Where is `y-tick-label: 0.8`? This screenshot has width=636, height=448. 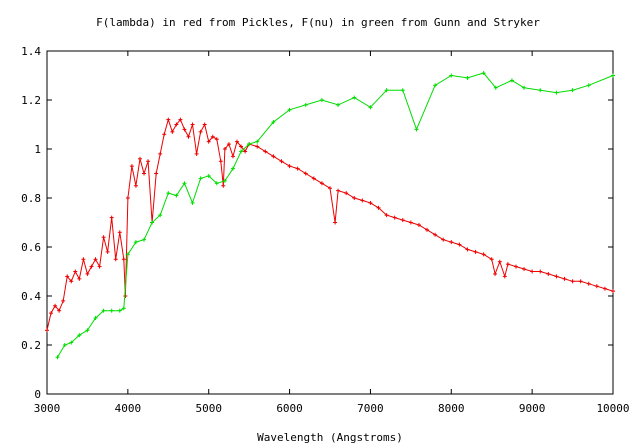
y-tick-label: 0.8 is located at coordinates (31, 198).